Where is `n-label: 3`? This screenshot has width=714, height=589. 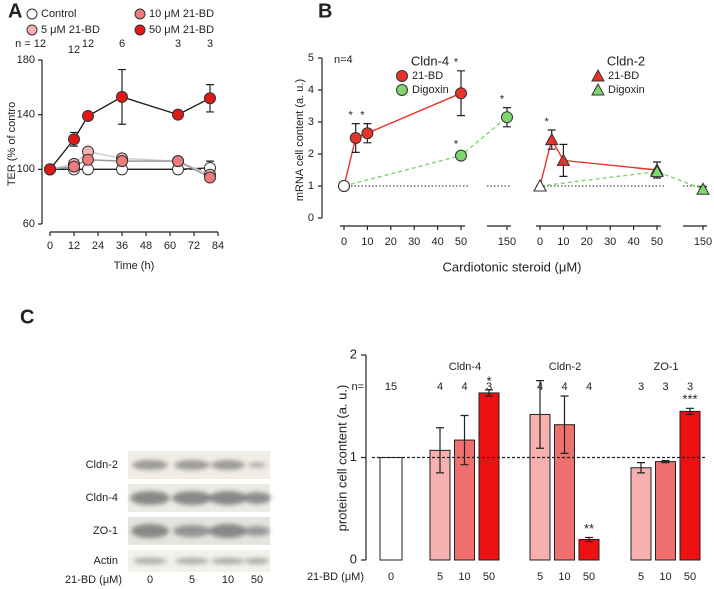 n-label: 3 is located at coordinates (178, 44).